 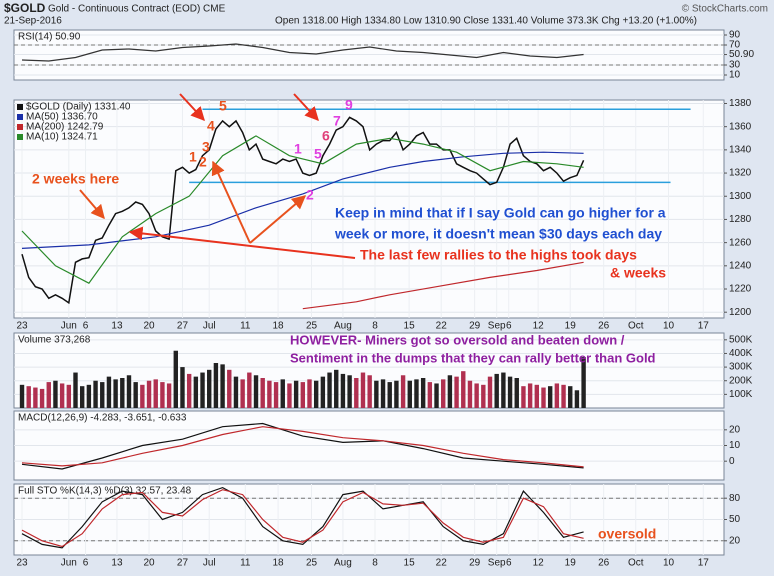 I want to click on y-tick-label: 1280, so click(x=740, y=219).